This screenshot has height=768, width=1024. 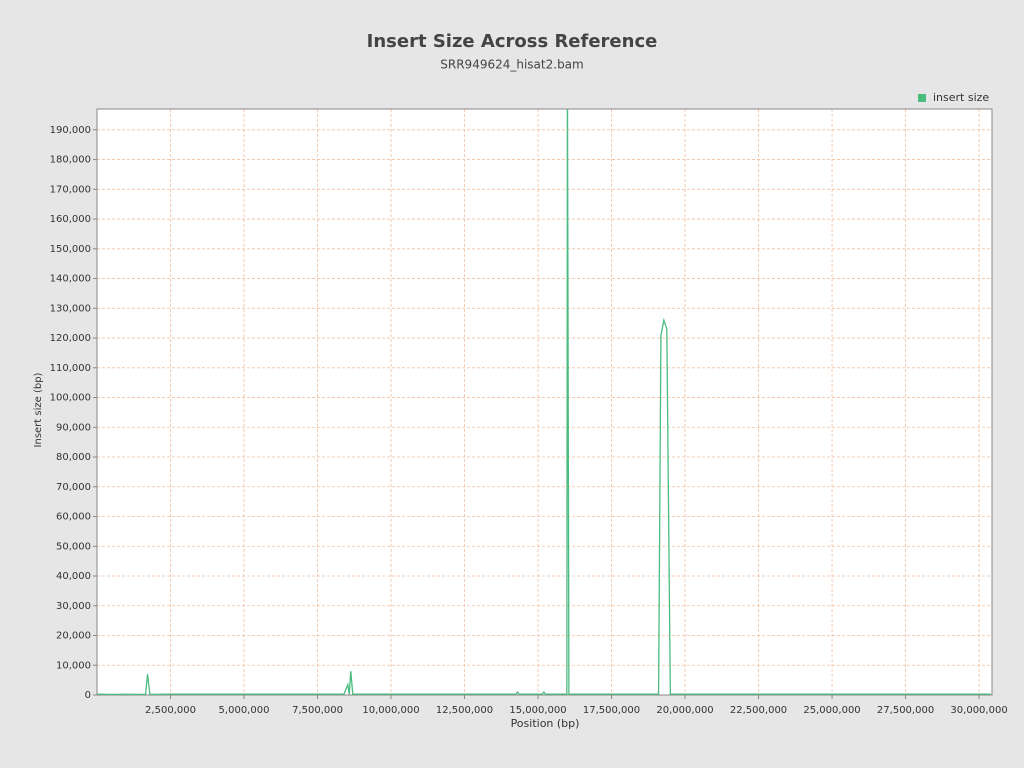 What do you see at coordinates (390, 710) in the screenshot?
I see `x-tick-label: 10,000,000` at bounding box center [390, 710].